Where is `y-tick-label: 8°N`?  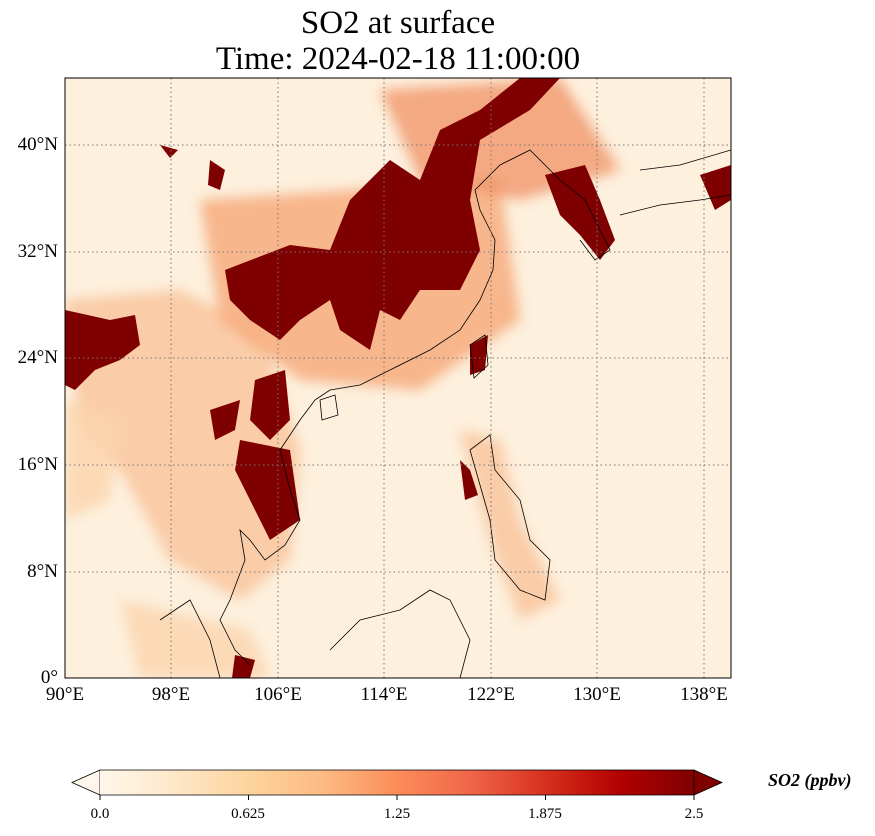
y-tick-label: 8°N is located at coordinates (42, 571).